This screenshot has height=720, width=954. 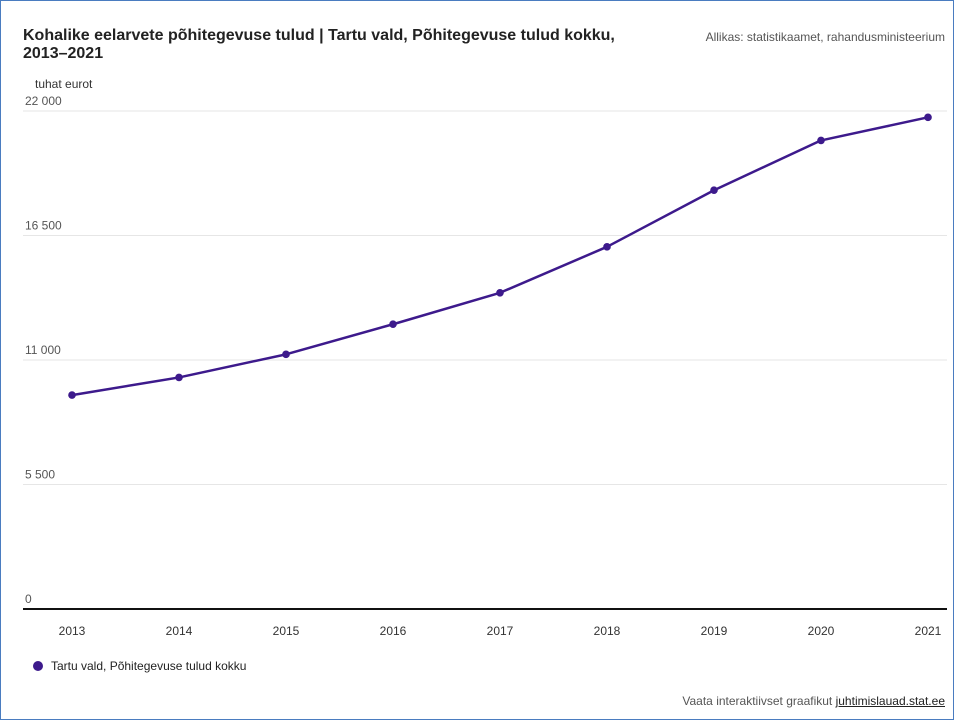 I want to click on y-tick-label: 0, so click(x=28, y=599).